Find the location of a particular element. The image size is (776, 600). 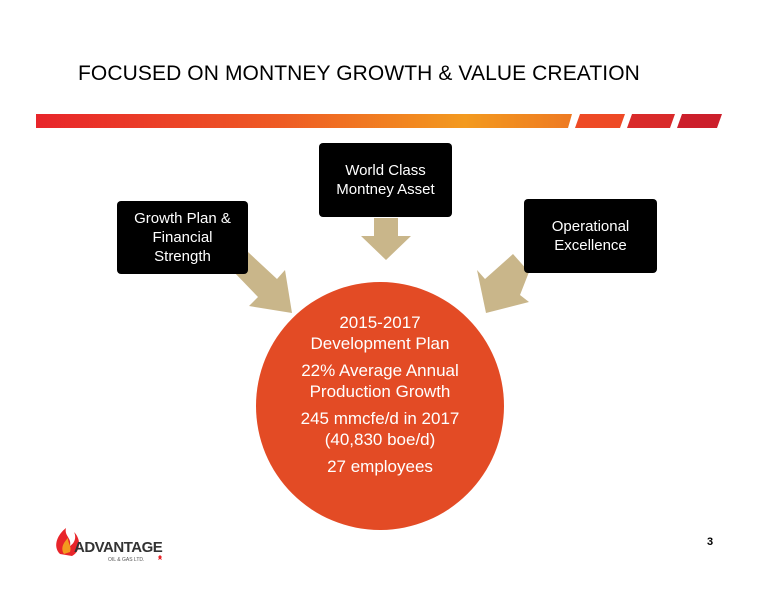

growth-plan-label: Growth Plan & Financial Strength is located at coordinates (182, 237).